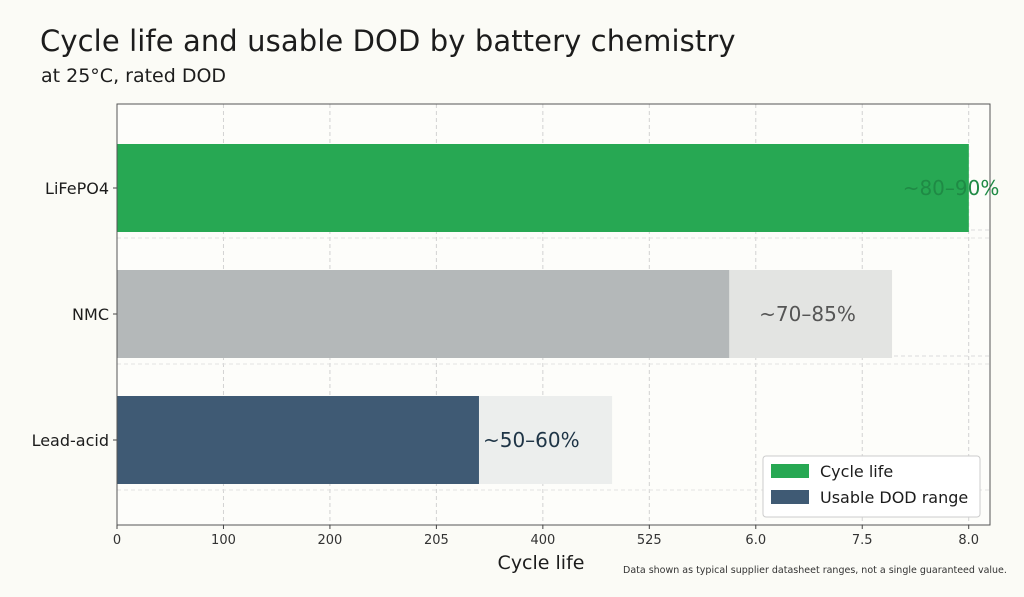 The image size is (1024, 597). Describe the element at coordinates (951, 188) in the screenshot. I see `data-label-0: ~80–90%` at that location.